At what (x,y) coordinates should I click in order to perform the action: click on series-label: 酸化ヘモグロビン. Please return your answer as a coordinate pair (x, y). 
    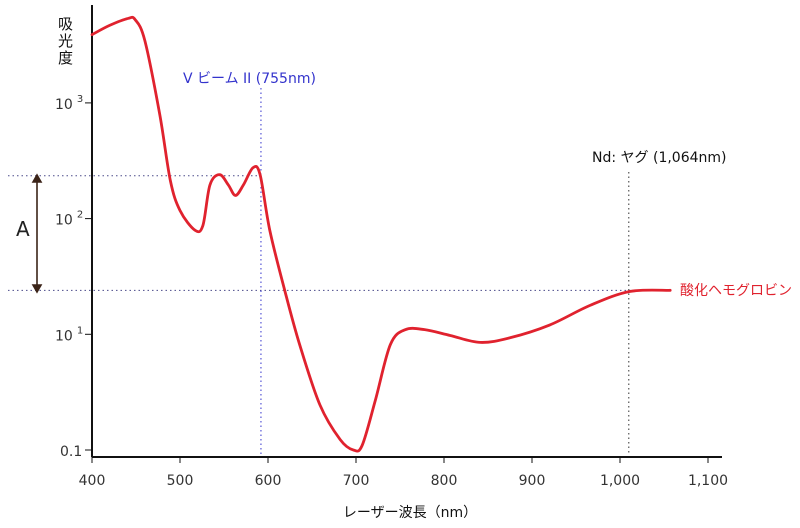
    Looking at the image, I should click on (736, 291).